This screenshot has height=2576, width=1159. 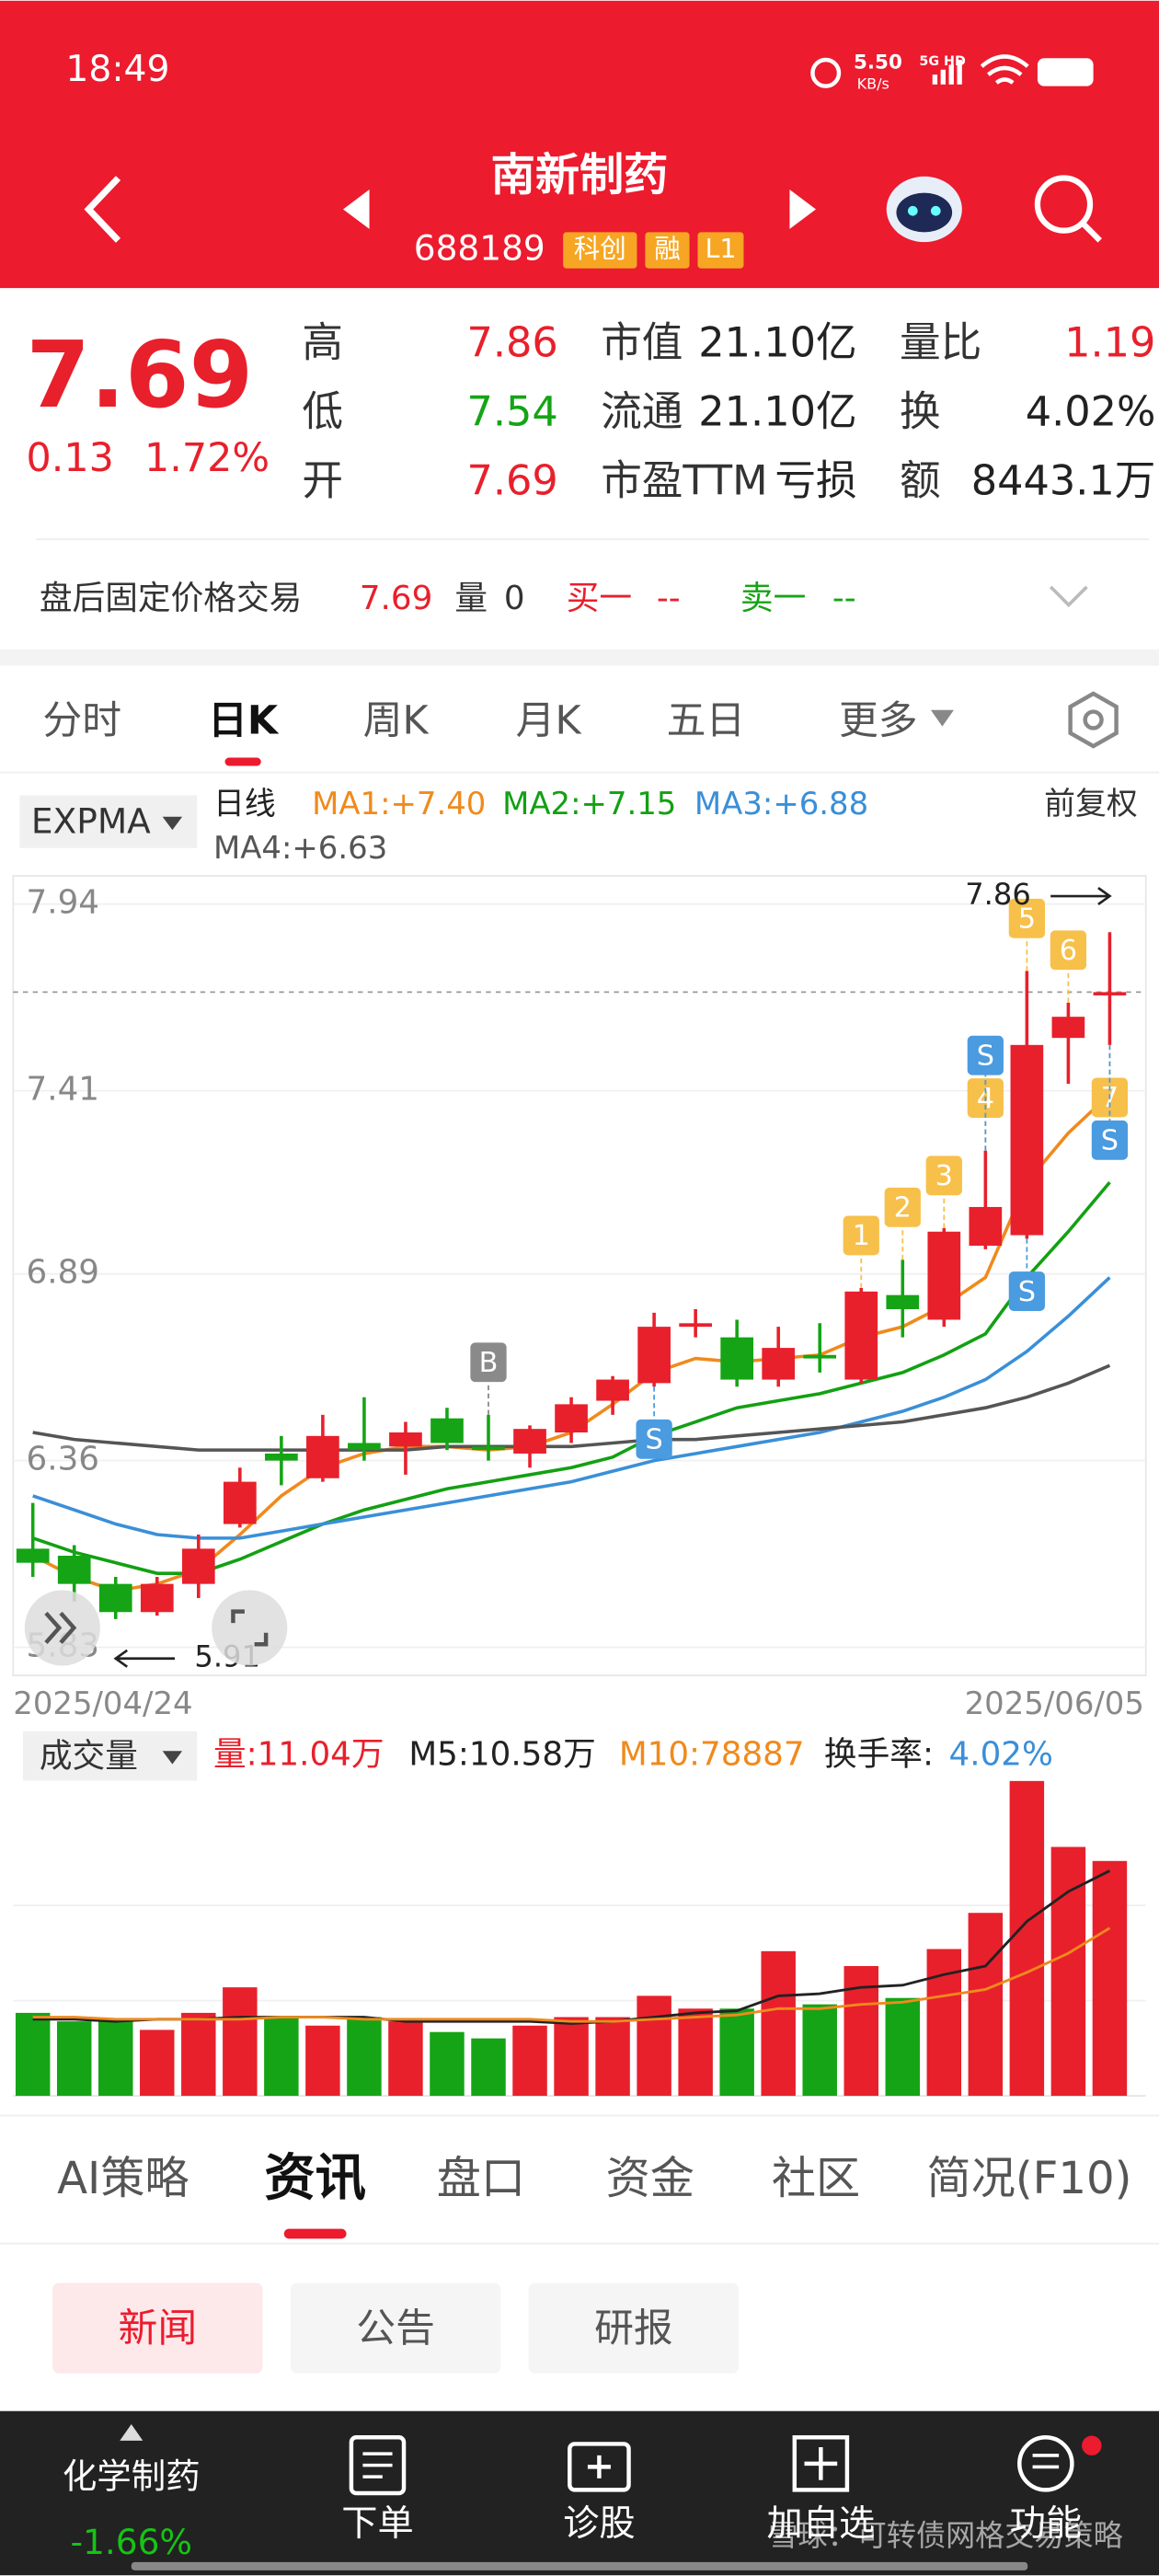 I want to click on volume-legend: M10:78887, so click(x=712, y=1755).